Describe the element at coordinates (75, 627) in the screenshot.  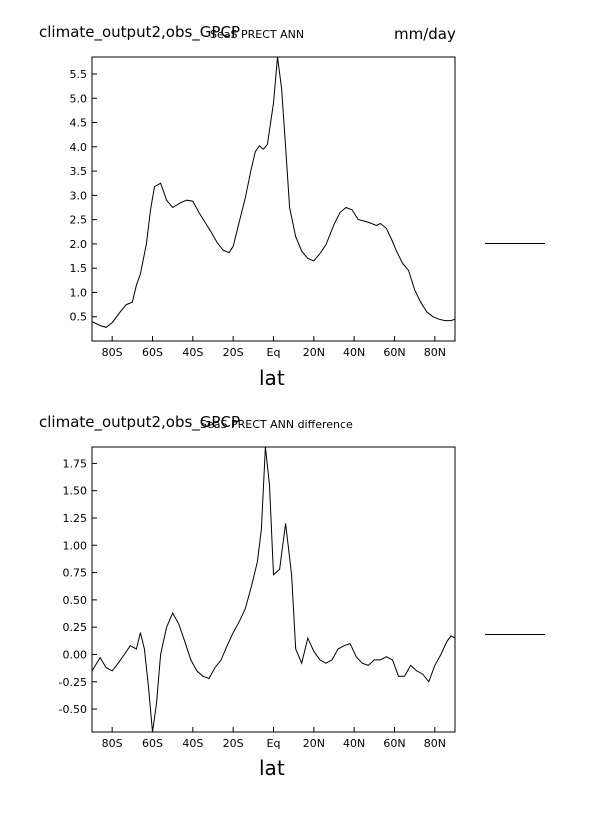
I see `chart-2-ytick-label: 0.25` at that location.